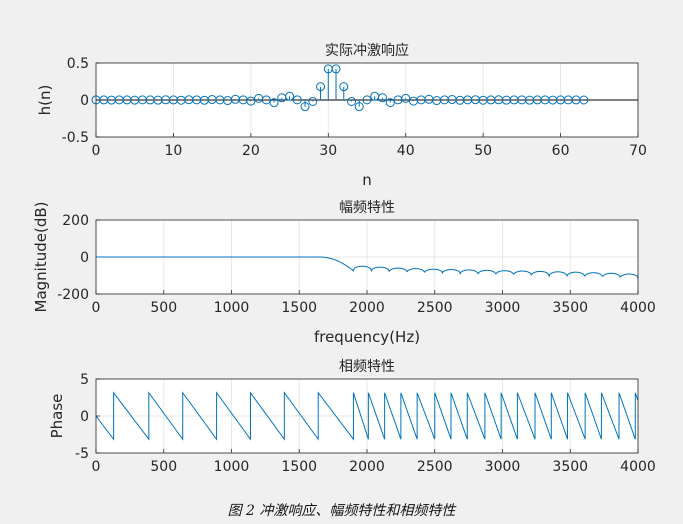  What do you see at coordinates (75, 138) in the screenshot?
I see `y-tick-label: -0.5` at bounding box center [75, 138].